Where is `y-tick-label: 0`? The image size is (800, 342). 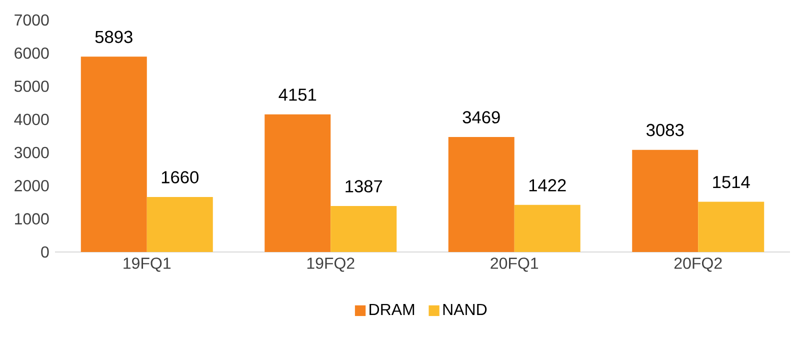
y-tick-label: 0 is located at coordinates (45, 252).